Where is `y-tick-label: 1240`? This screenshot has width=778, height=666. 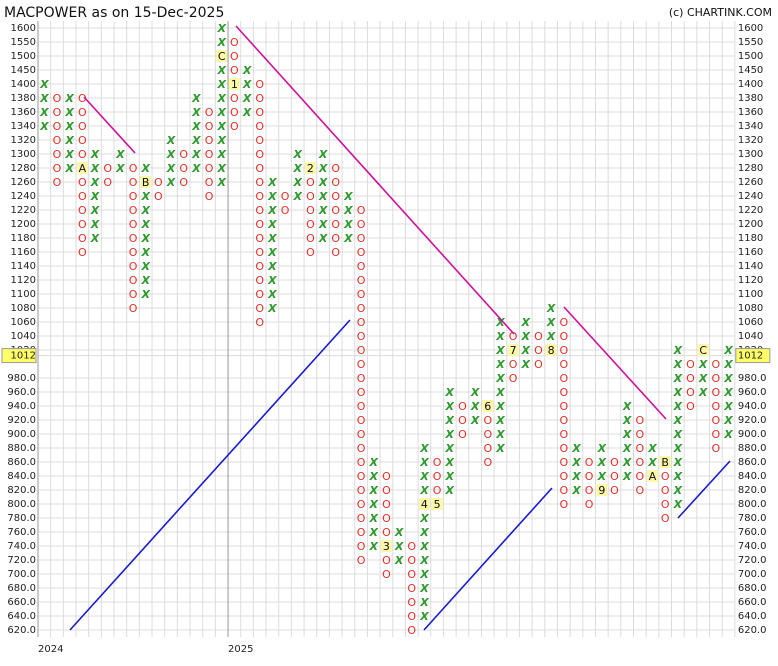 y-tick-label: 1240 is located at coordinates (750, 196).